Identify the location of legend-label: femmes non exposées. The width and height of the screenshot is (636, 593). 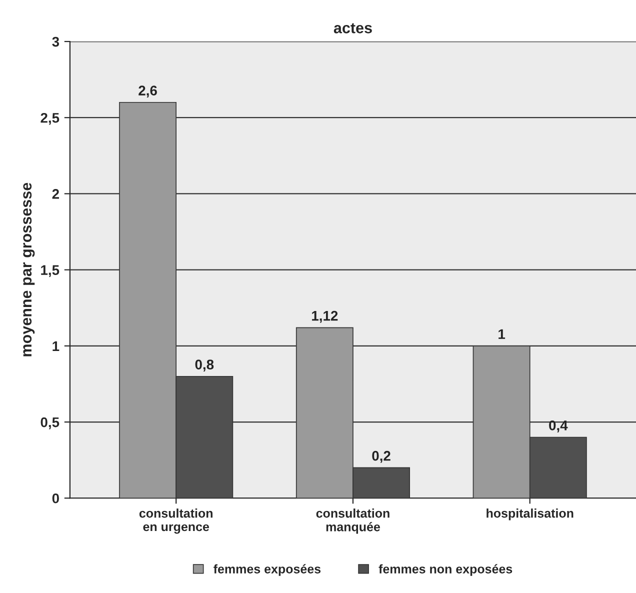
(445, 570).